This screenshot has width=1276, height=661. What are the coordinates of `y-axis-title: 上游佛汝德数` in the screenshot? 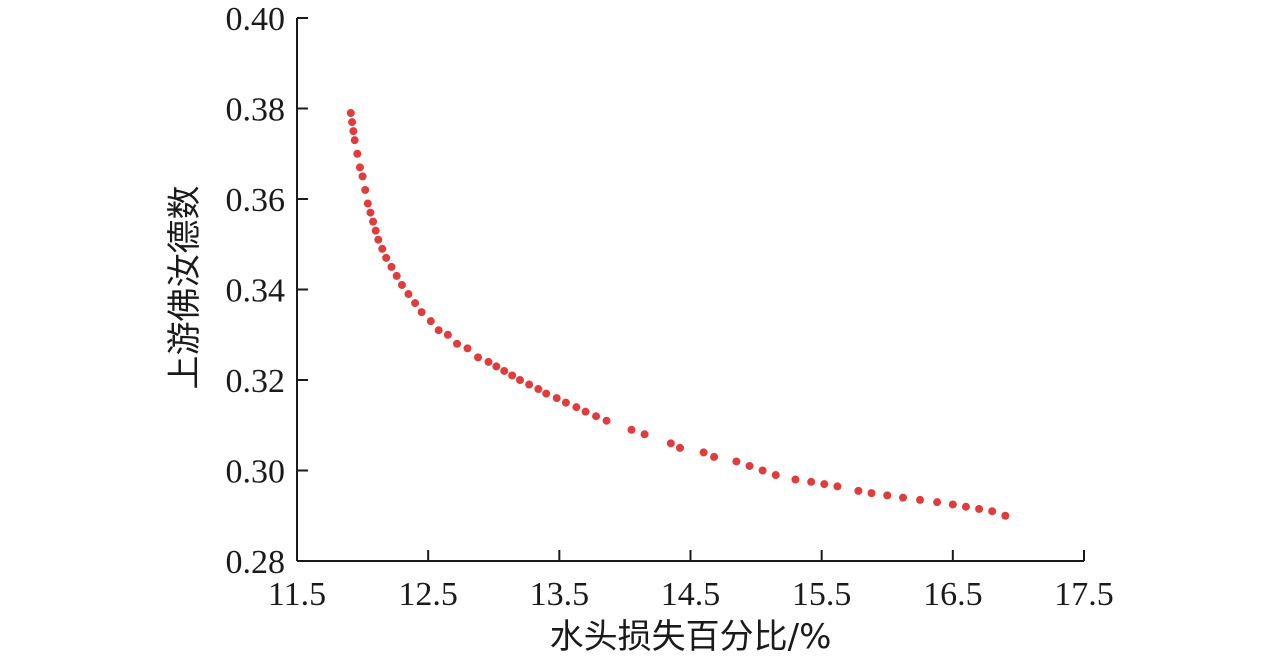 It's located at (185, 288).